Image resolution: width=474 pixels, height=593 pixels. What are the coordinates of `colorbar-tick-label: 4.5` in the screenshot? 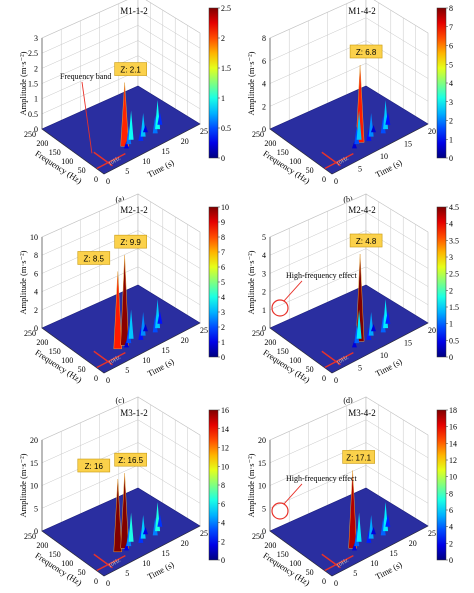 It's located at (454, 207).